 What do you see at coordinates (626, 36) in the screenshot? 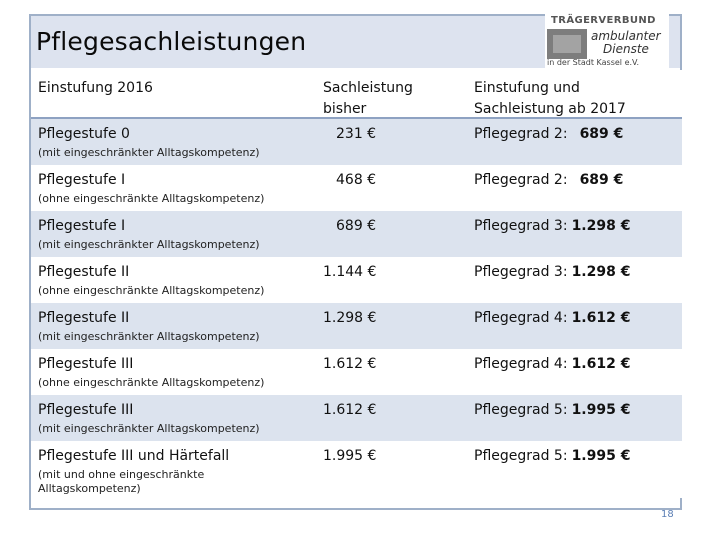
I see `logo-word-ambulanter: ambulanter` at bounding box center [626, 36].